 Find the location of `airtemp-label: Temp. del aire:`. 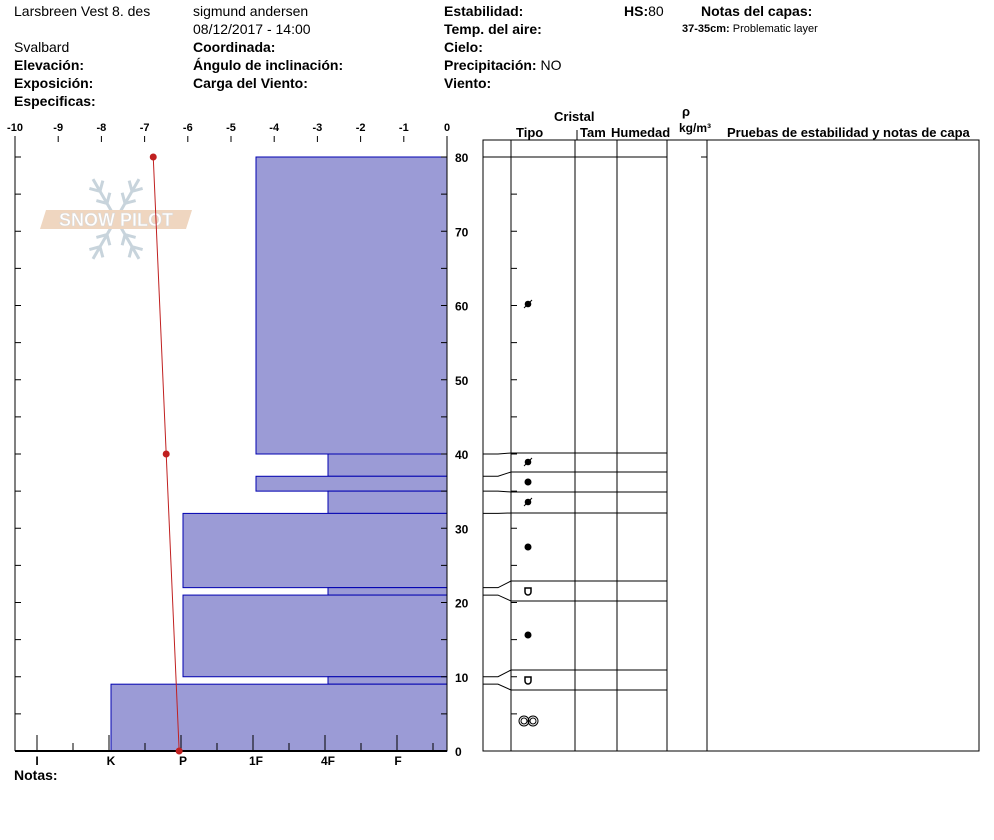

airtemp-label: Temp. del aire: is located at coordinates (493, 29).